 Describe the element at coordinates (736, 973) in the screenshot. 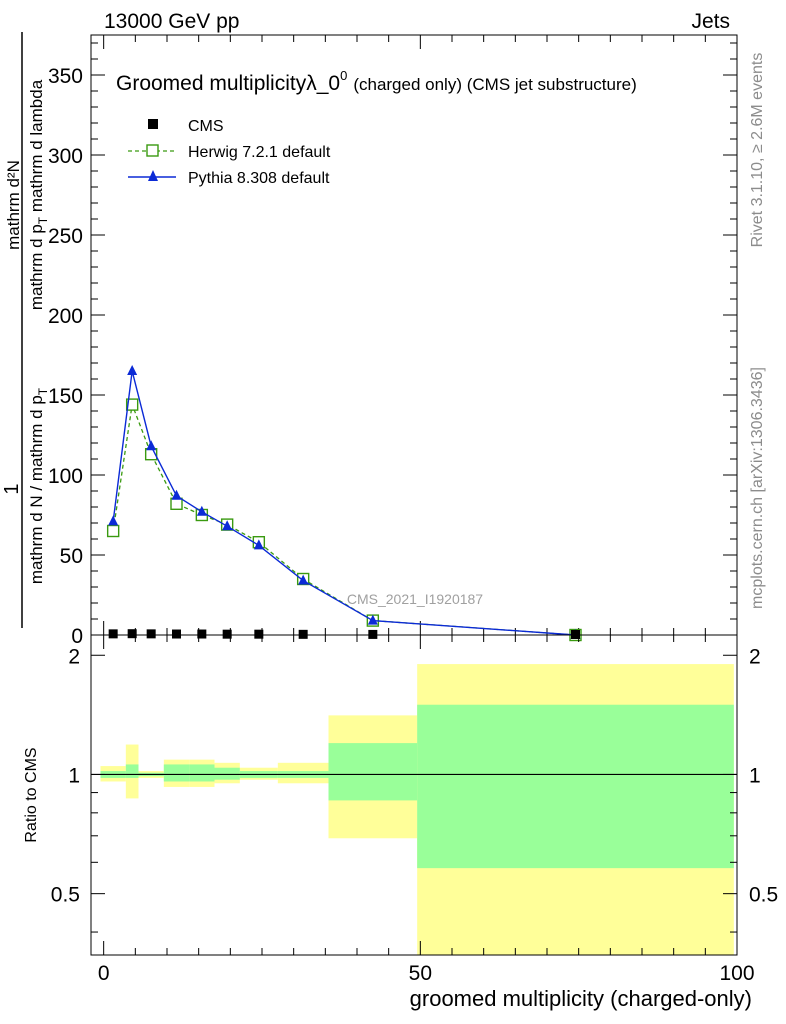

I see `x-tick-label: 100` at that location.